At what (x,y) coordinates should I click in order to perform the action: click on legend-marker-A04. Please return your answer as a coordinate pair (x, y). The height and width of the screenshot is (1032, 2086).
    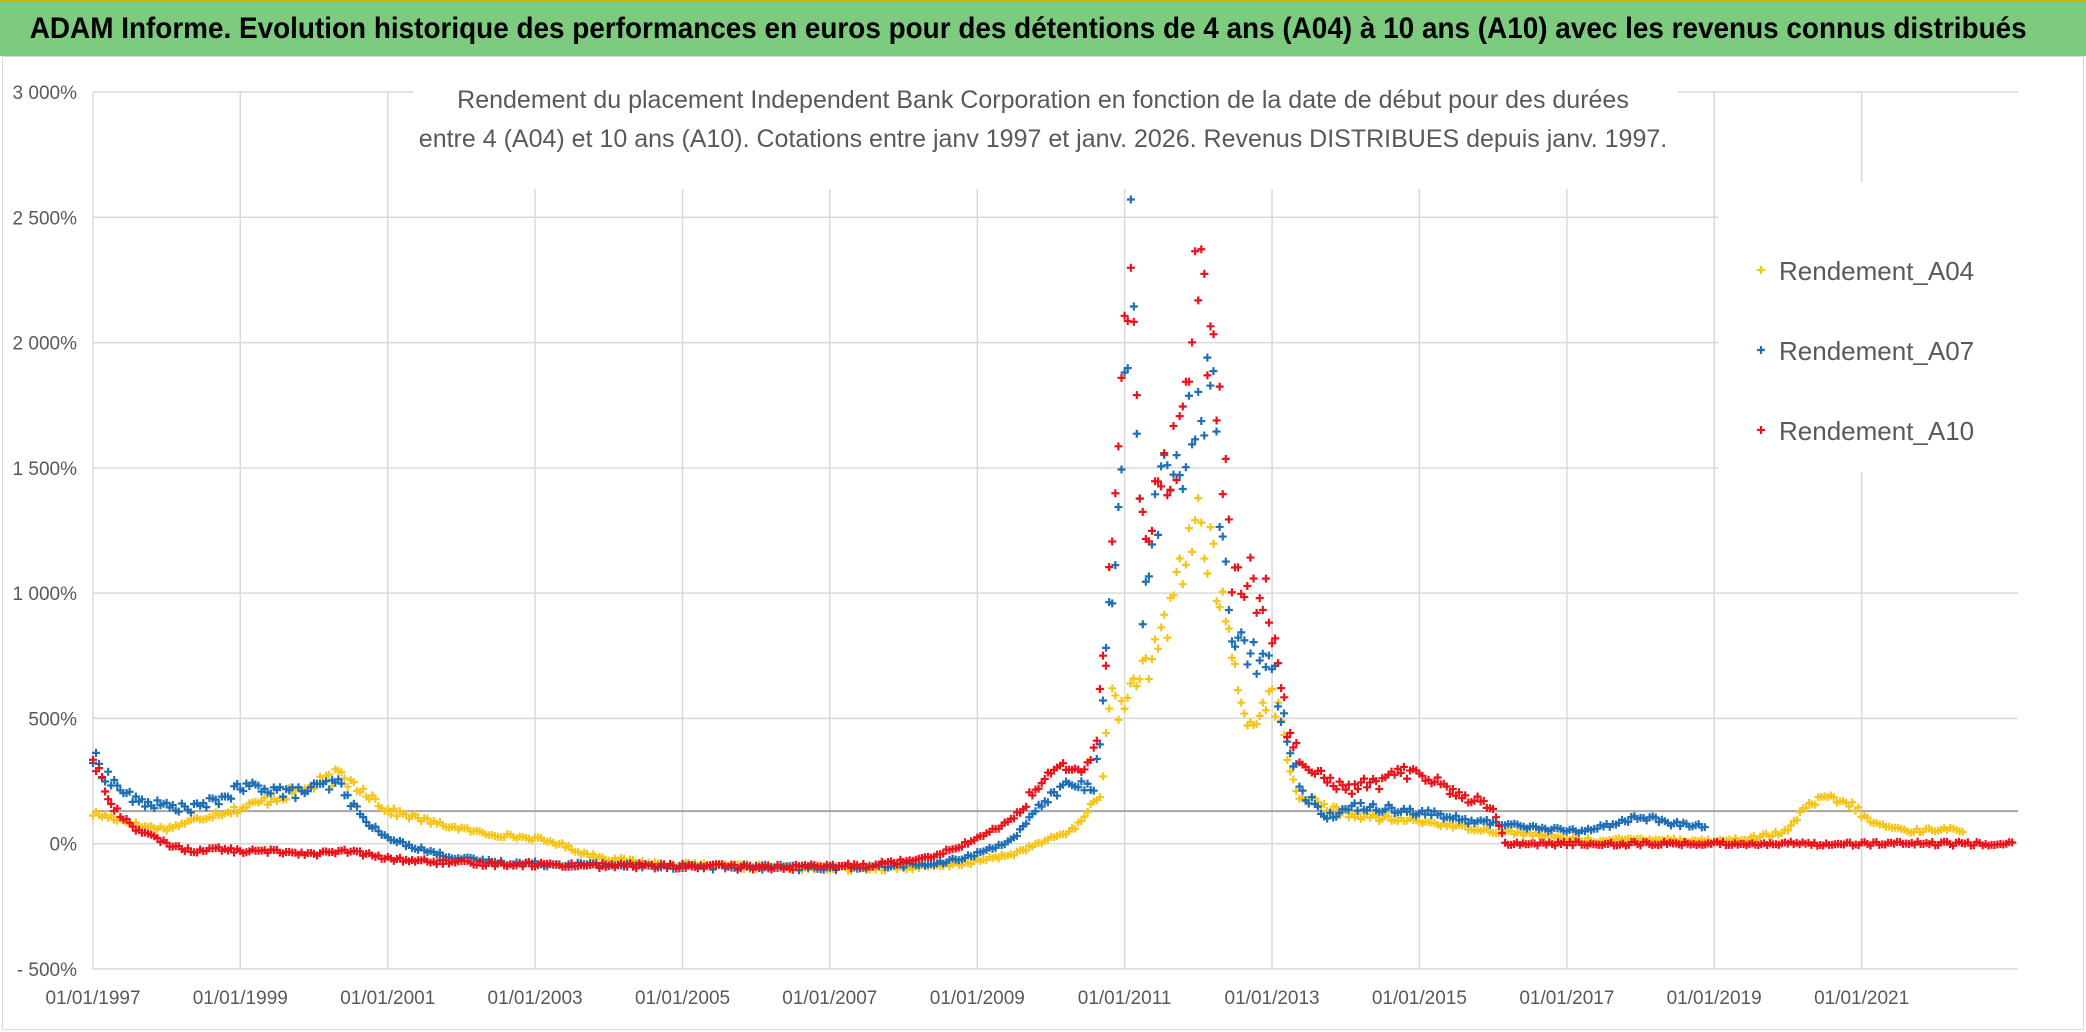
    Looking at the image, I should click on (1761, 270).